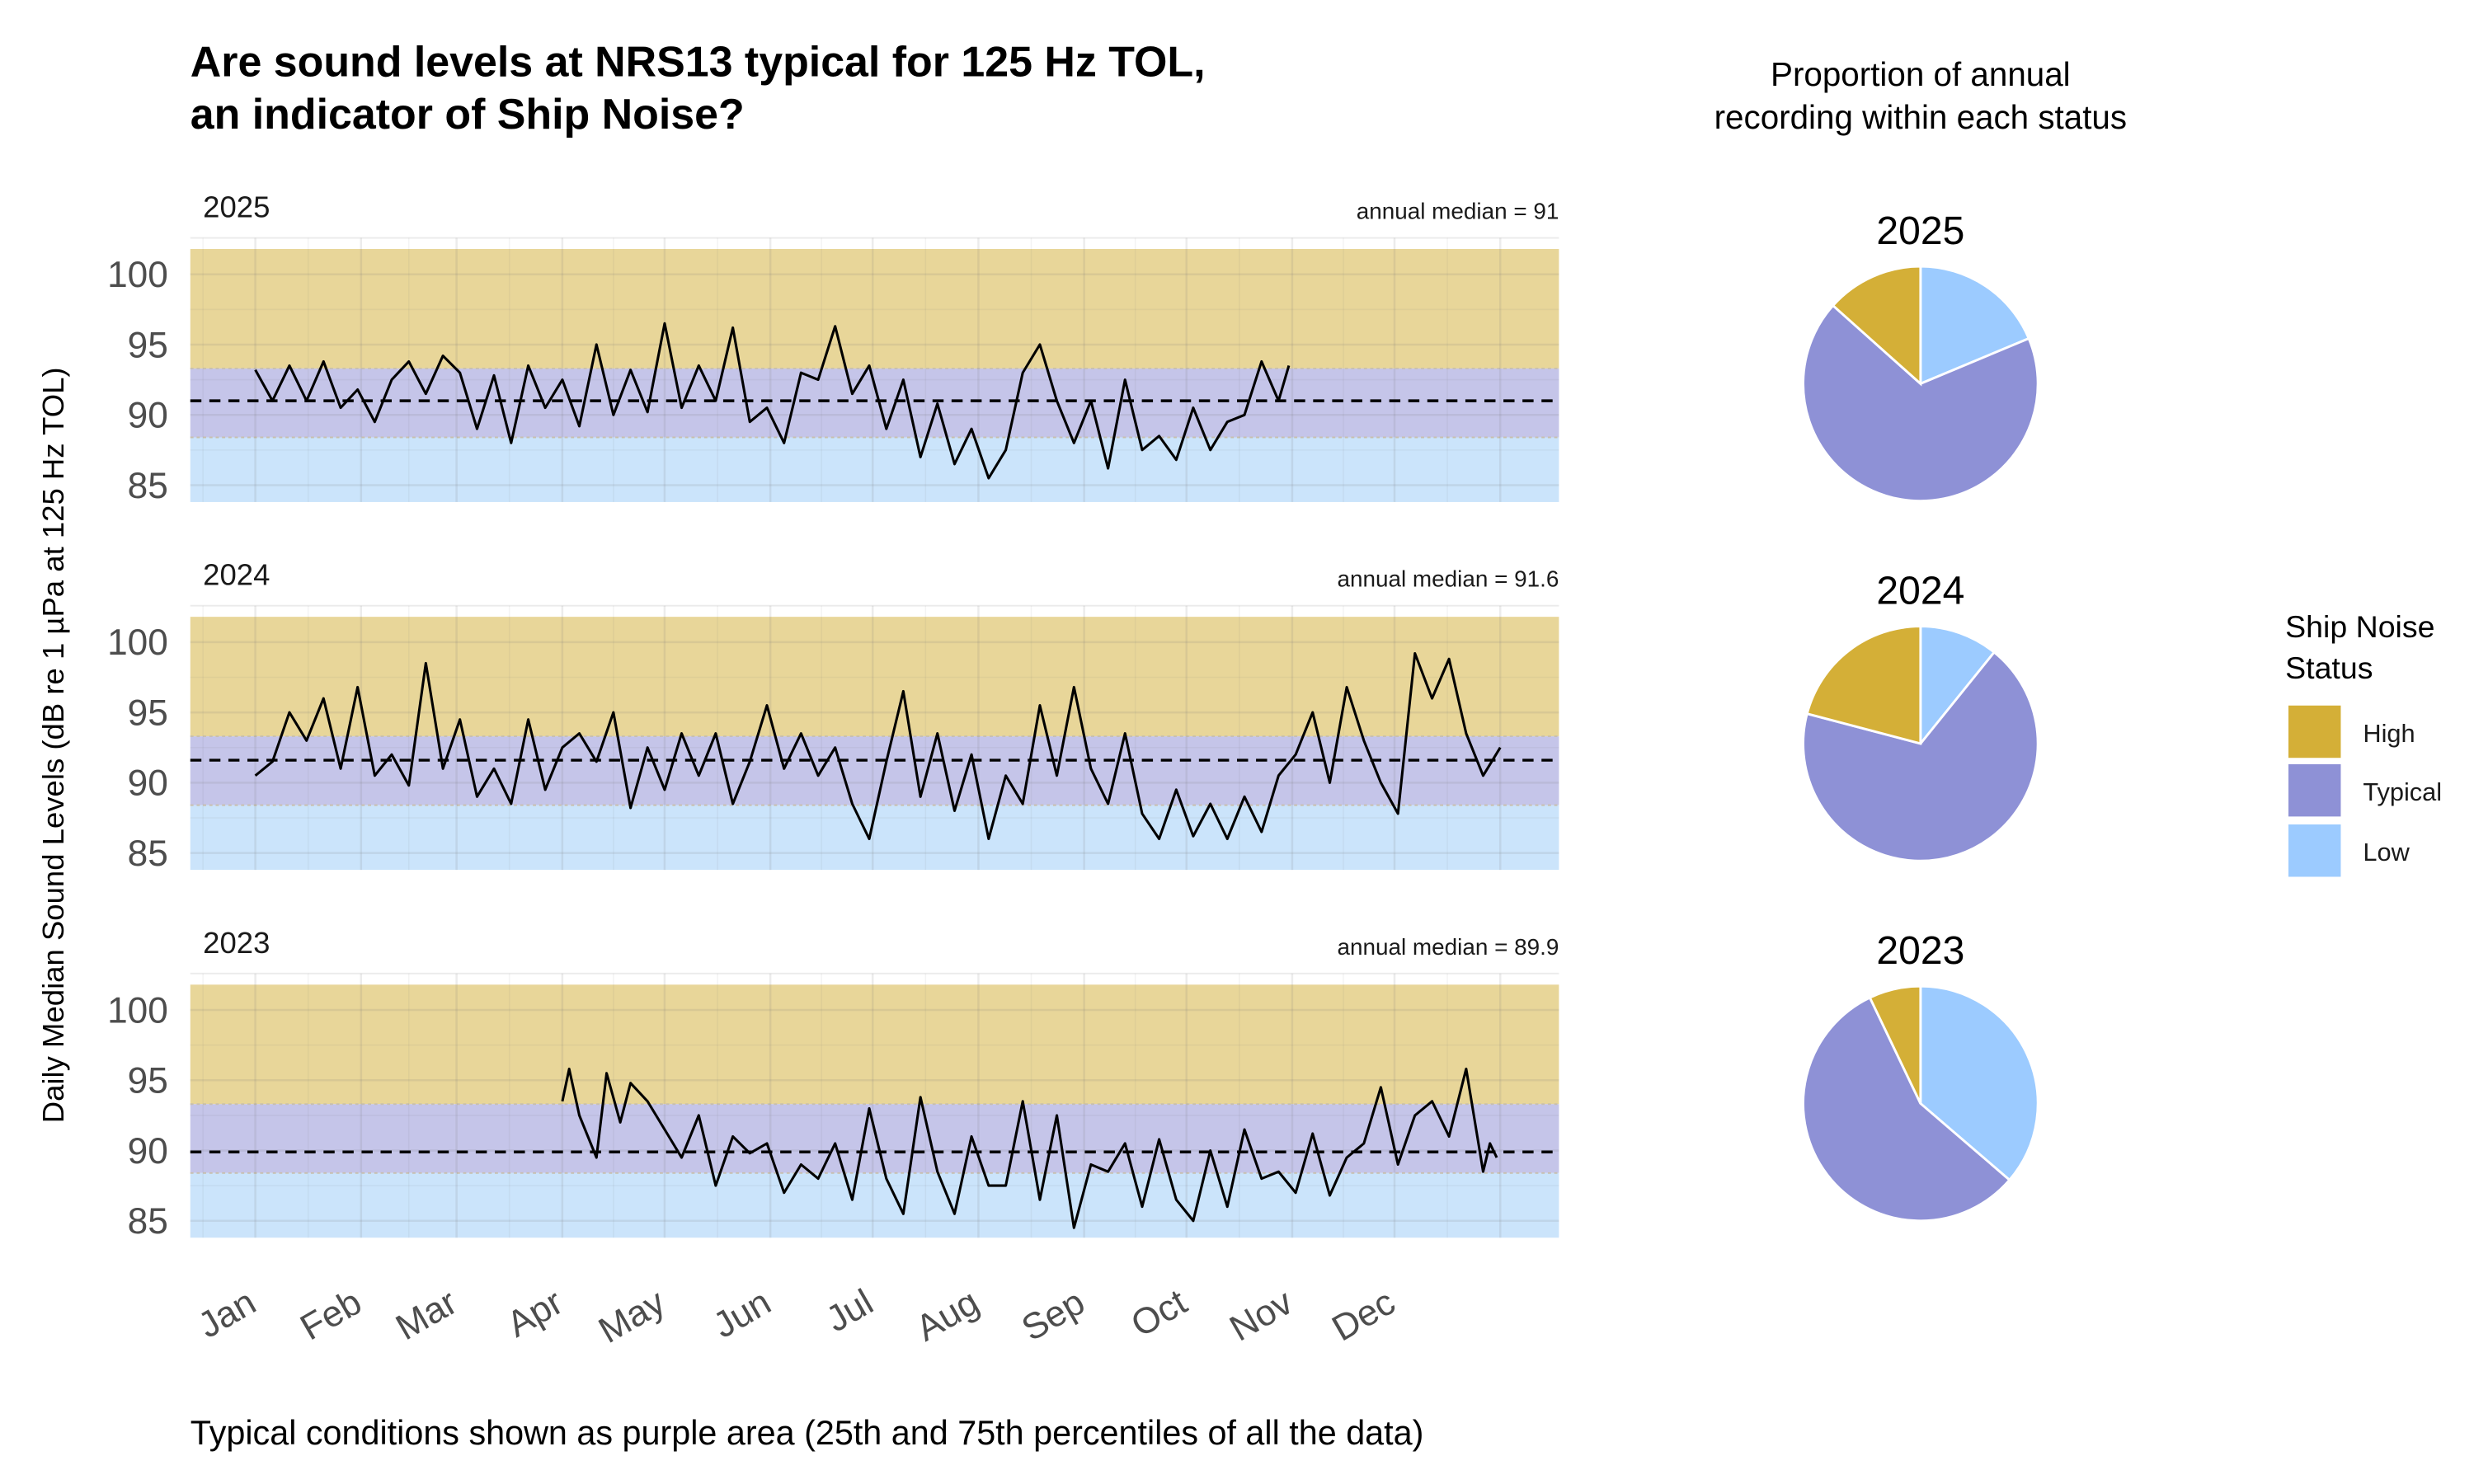 Image resolution: width=2474 pixels, height=1484 pixels. Describe the element at coordinates (2359, 626) in the screenshot. I see `legend-title-line-1: Ship Noise` at that location.